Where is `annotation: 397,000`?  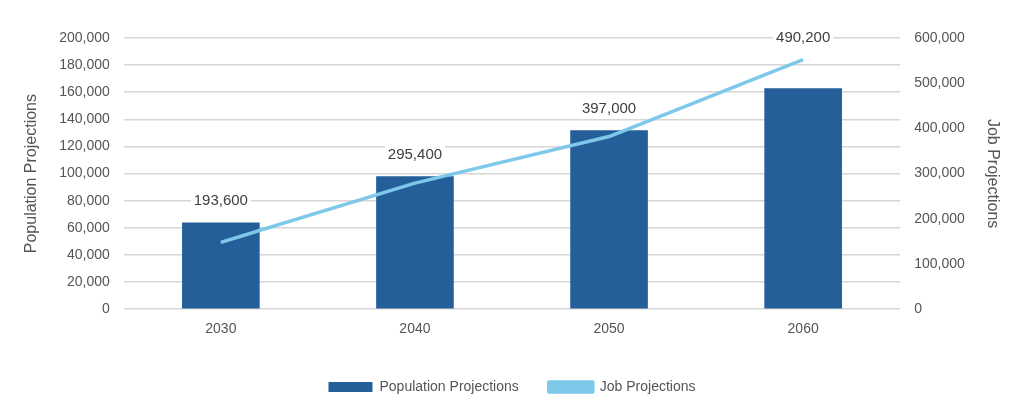
annotation: 397,000 is located at coordinates (609, 107).